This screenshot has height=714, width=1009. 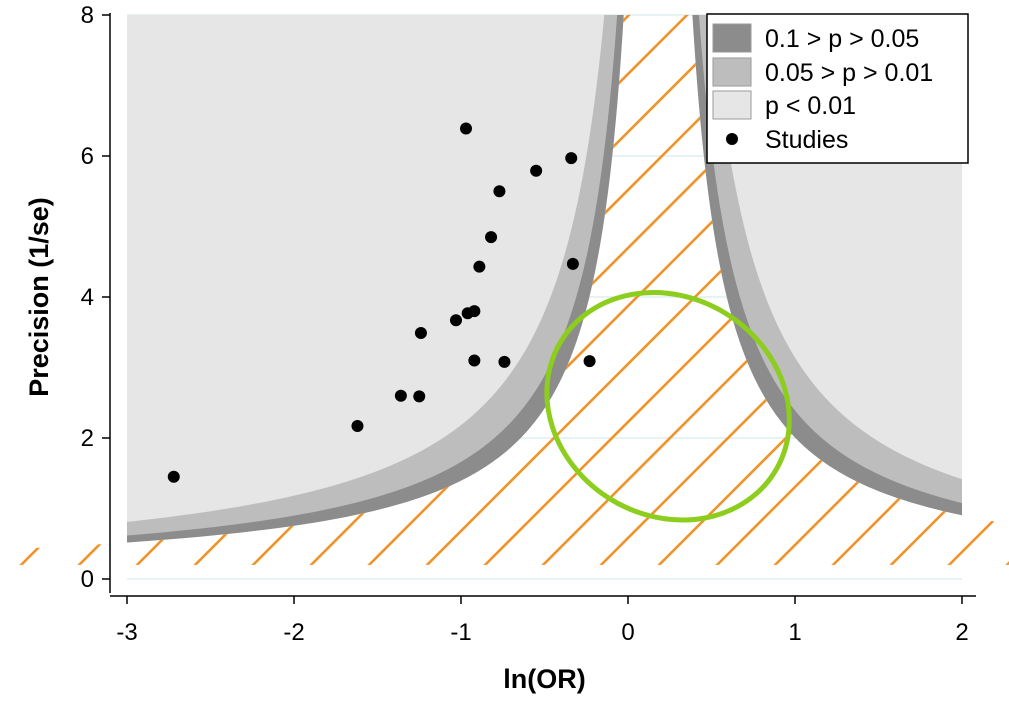 What do you see at coordinates (806, 140) in the screenshot?
I see `legend-label: Studies` at bounding box center [806, 140].